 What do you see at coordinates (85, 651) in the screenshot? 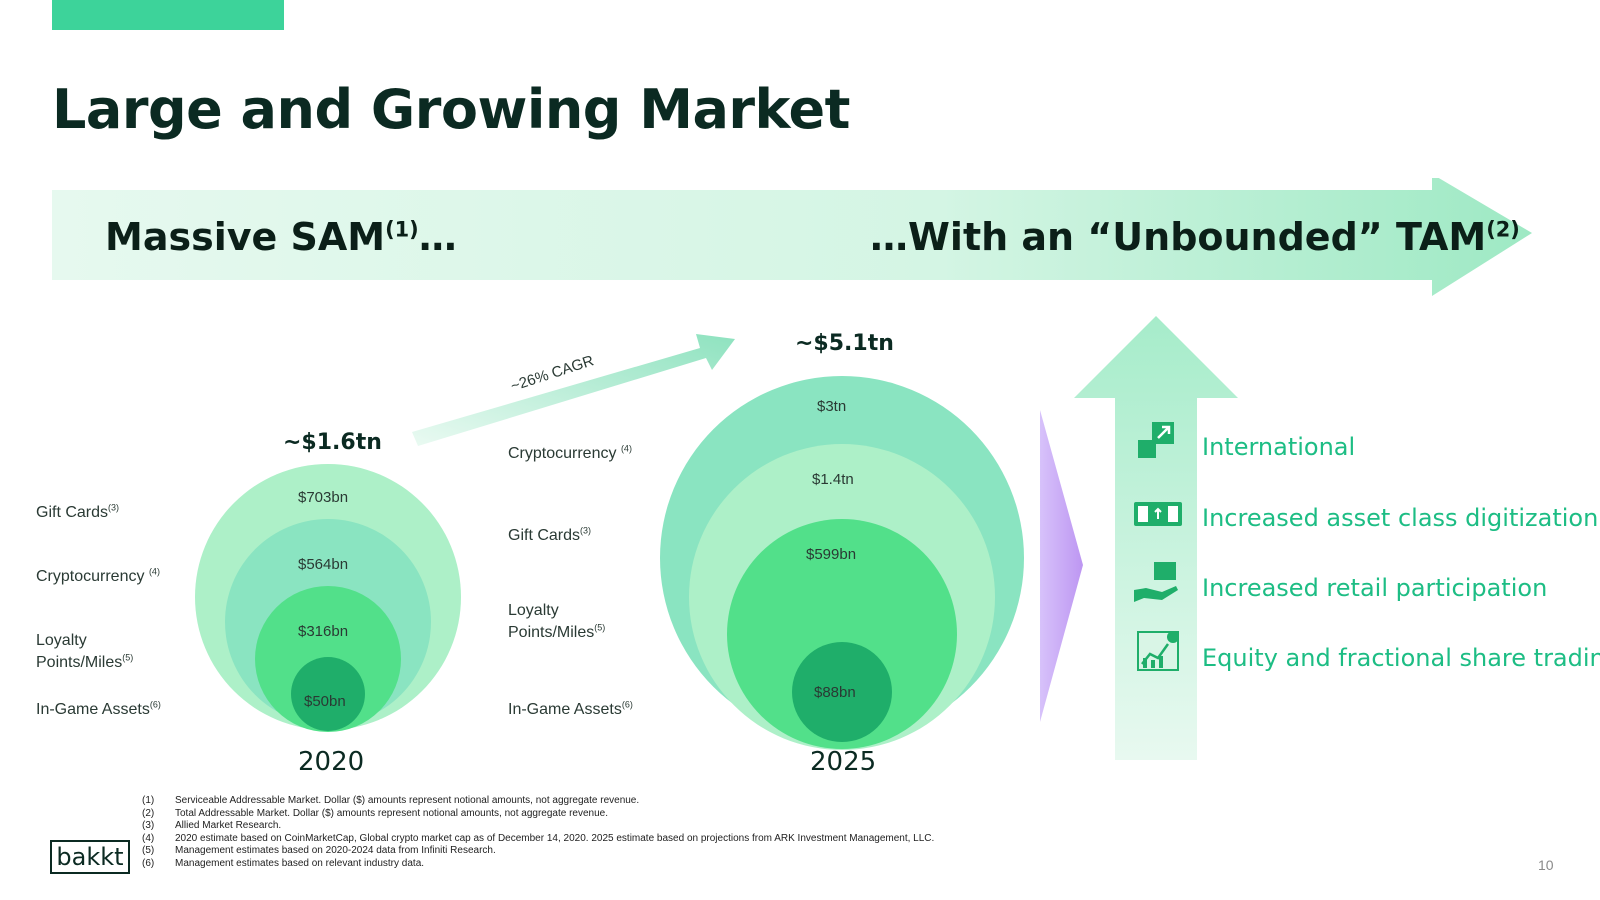
I see `category-2020-loyalty: Loyalty Points/Miles(5)` at bounding box center [85, 651].